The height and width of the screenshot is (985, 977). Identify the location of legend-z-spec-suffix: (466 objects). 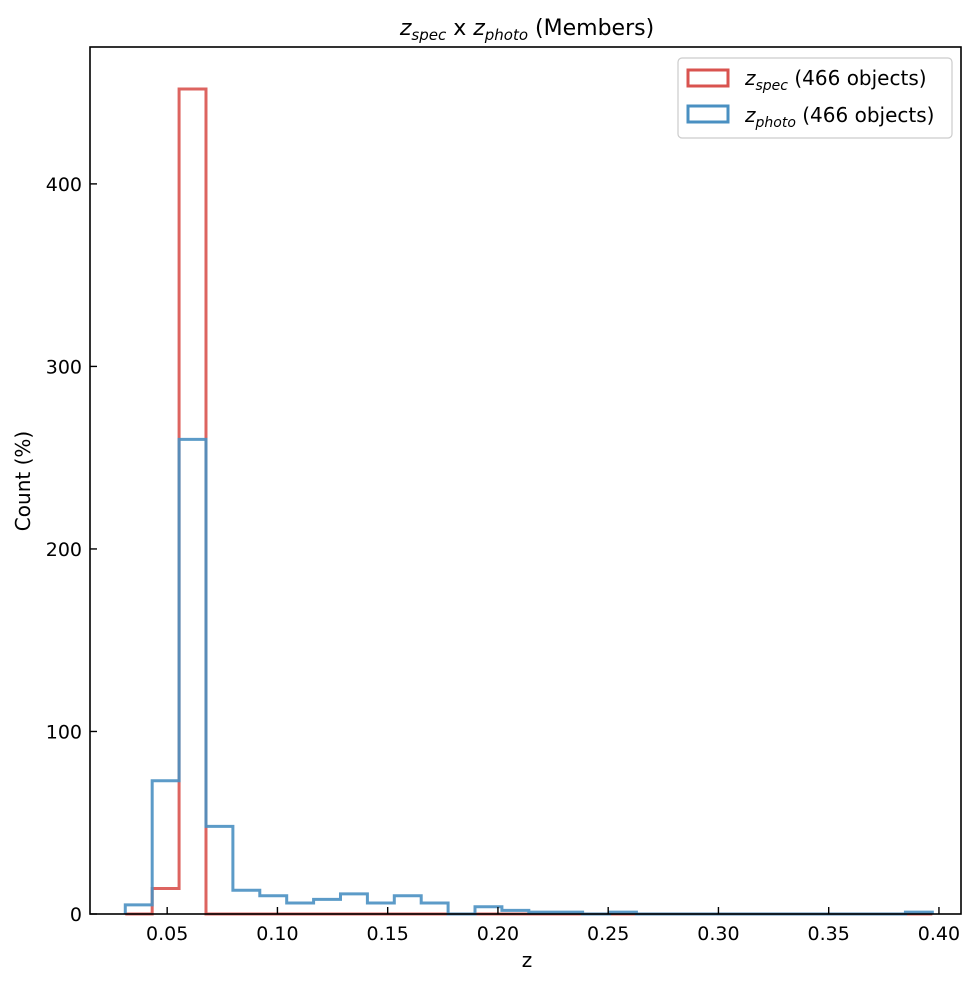
(857, 78).